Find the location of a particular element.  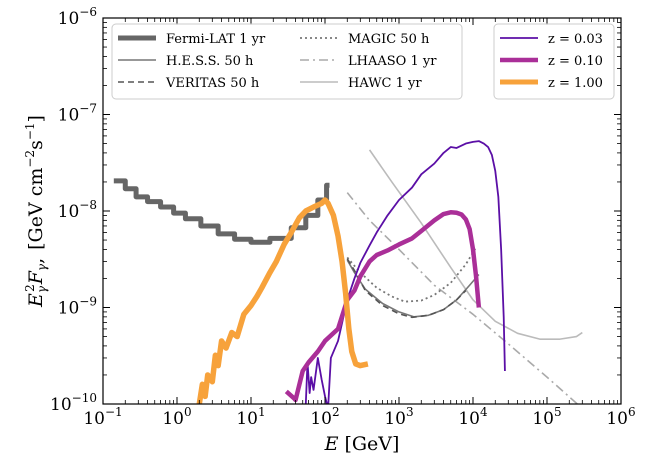

svg-text: Eγ2Fγ,[GeV cm−2s−1] is located at coordinates (36, 211).